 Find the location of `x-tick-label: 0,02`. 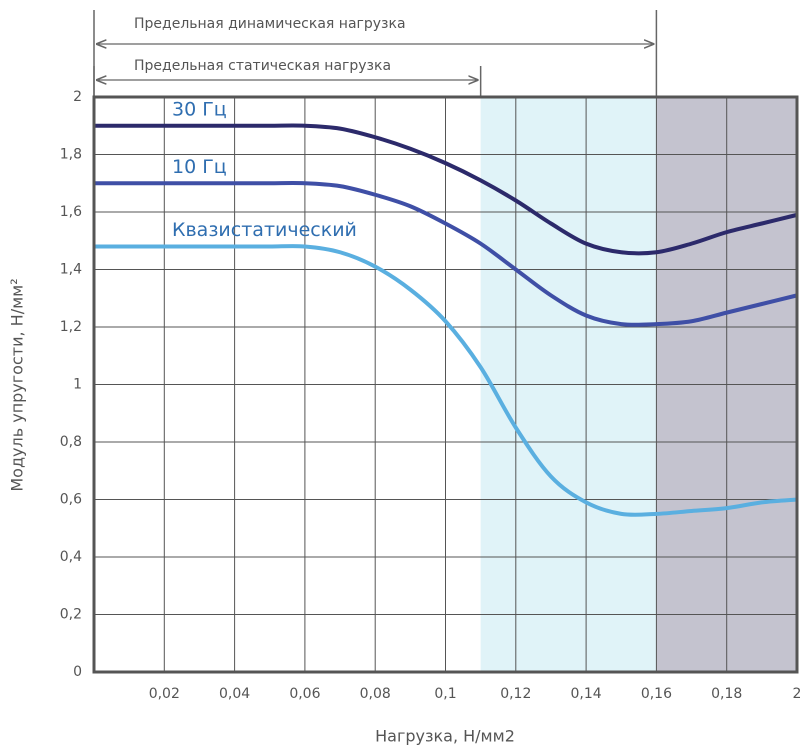

x-tick-label: 0,02 is located at coordinates (164, 694).